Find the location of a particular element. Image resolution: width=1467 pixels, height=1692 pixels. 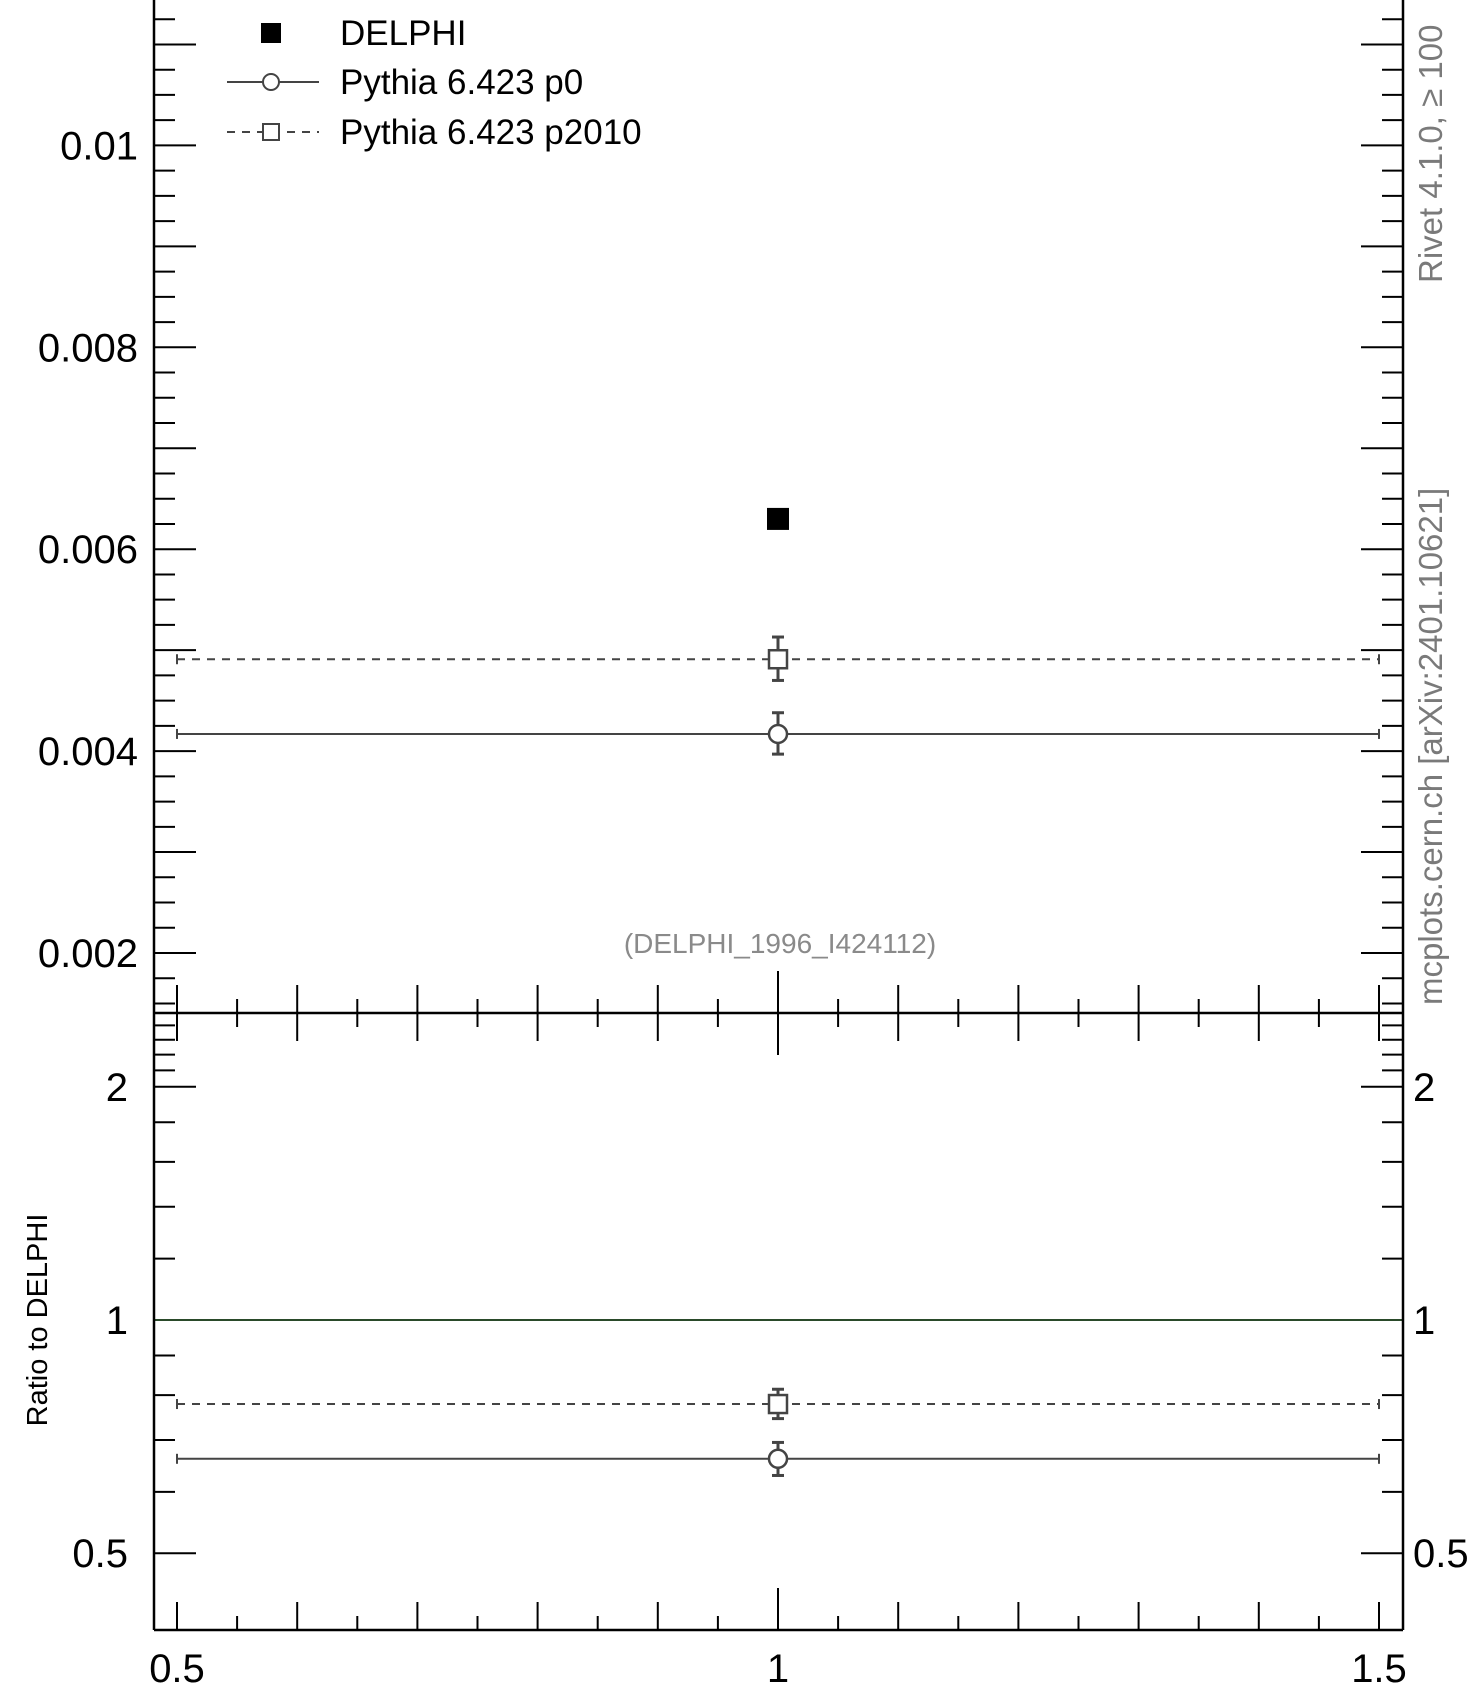

legend: DELPHI Pythia 6.423 p0 Pythia 6.423 p2010 is located at coordinates (434, 83).